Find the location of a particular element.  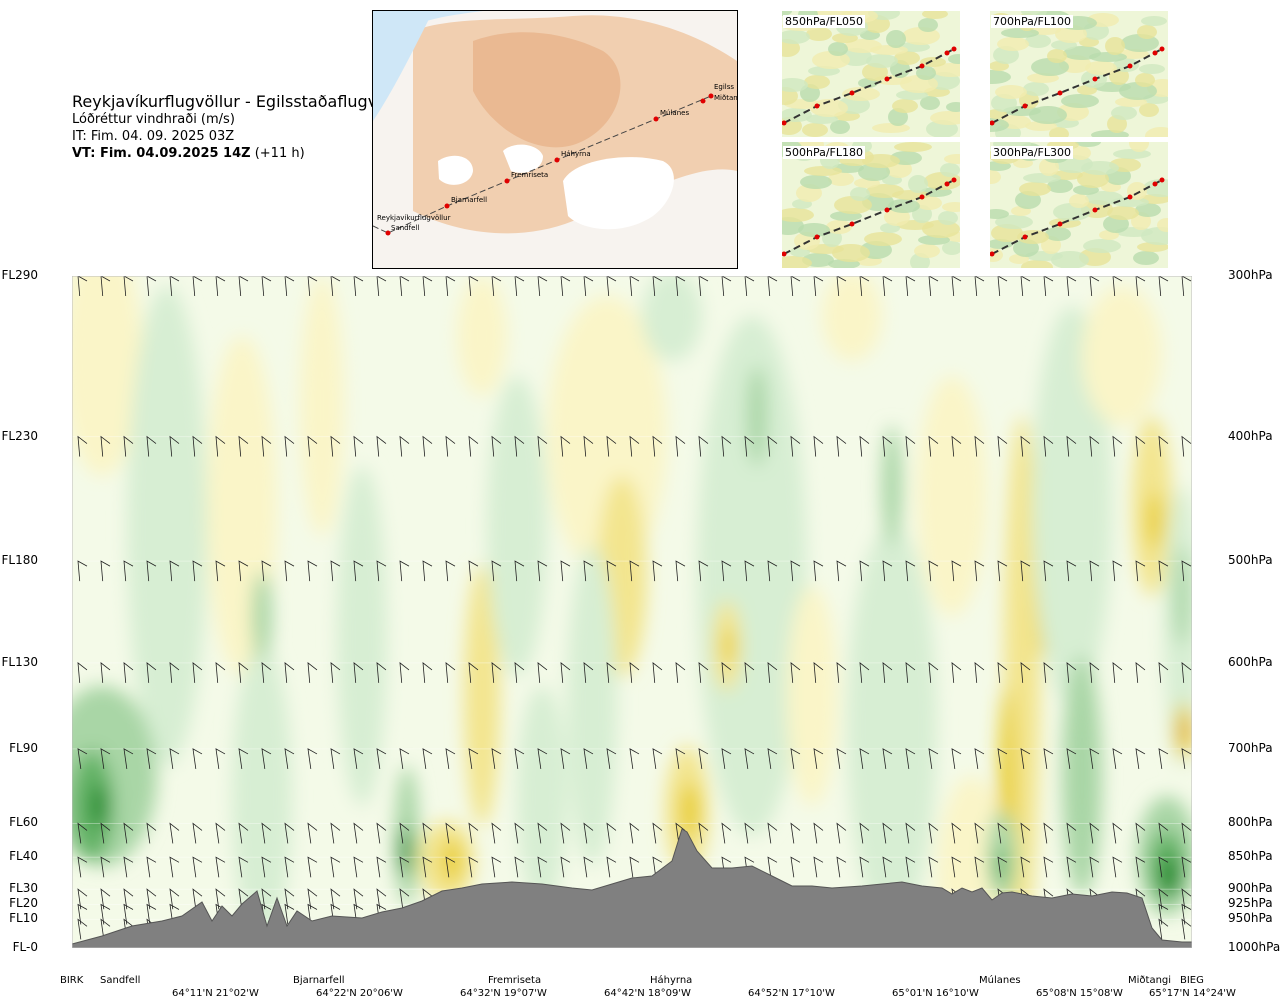

coord-label: 64°32'N 19°07'W is located at coordinates (503, 993).